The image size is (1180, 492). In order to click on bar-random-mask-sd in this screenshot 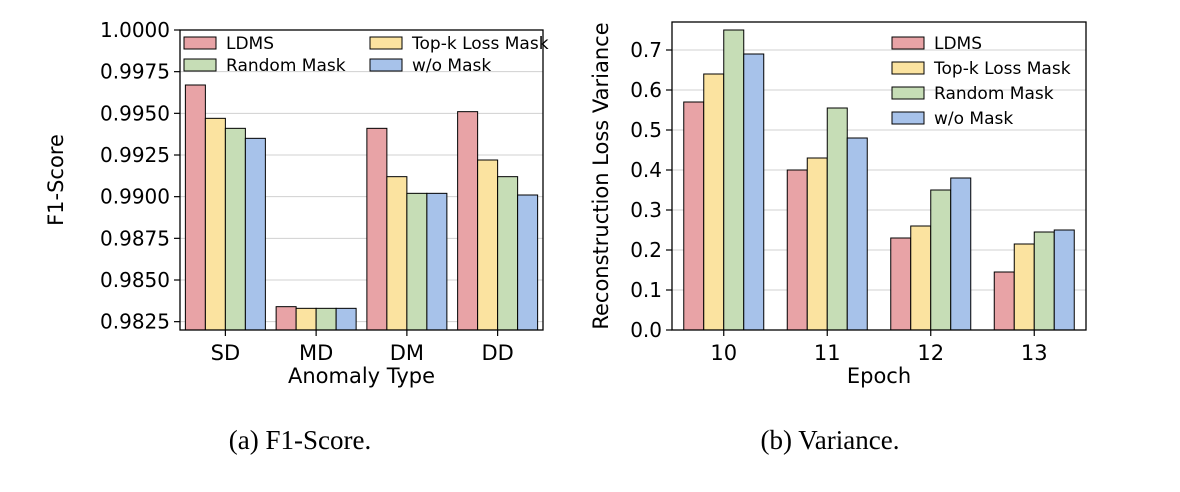, I will do `click(235, 229)`.